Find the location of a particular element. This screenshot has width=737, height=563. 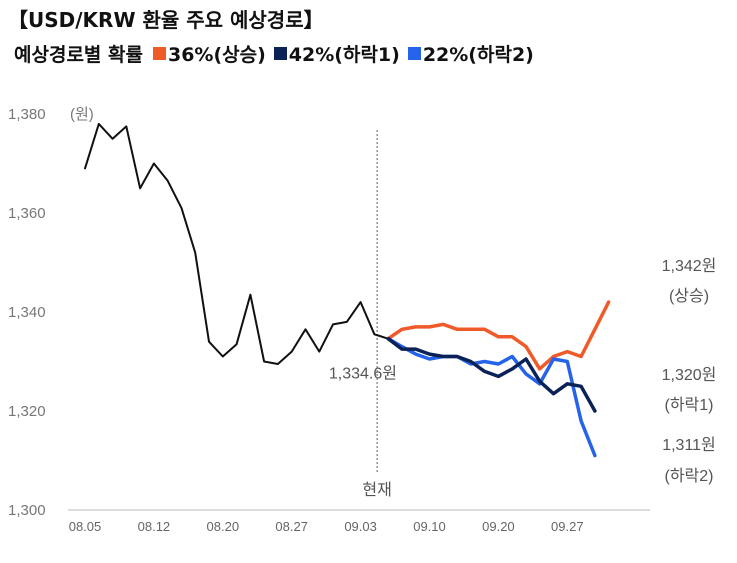

legend-swatch-up is located at coordinates (159, 53).